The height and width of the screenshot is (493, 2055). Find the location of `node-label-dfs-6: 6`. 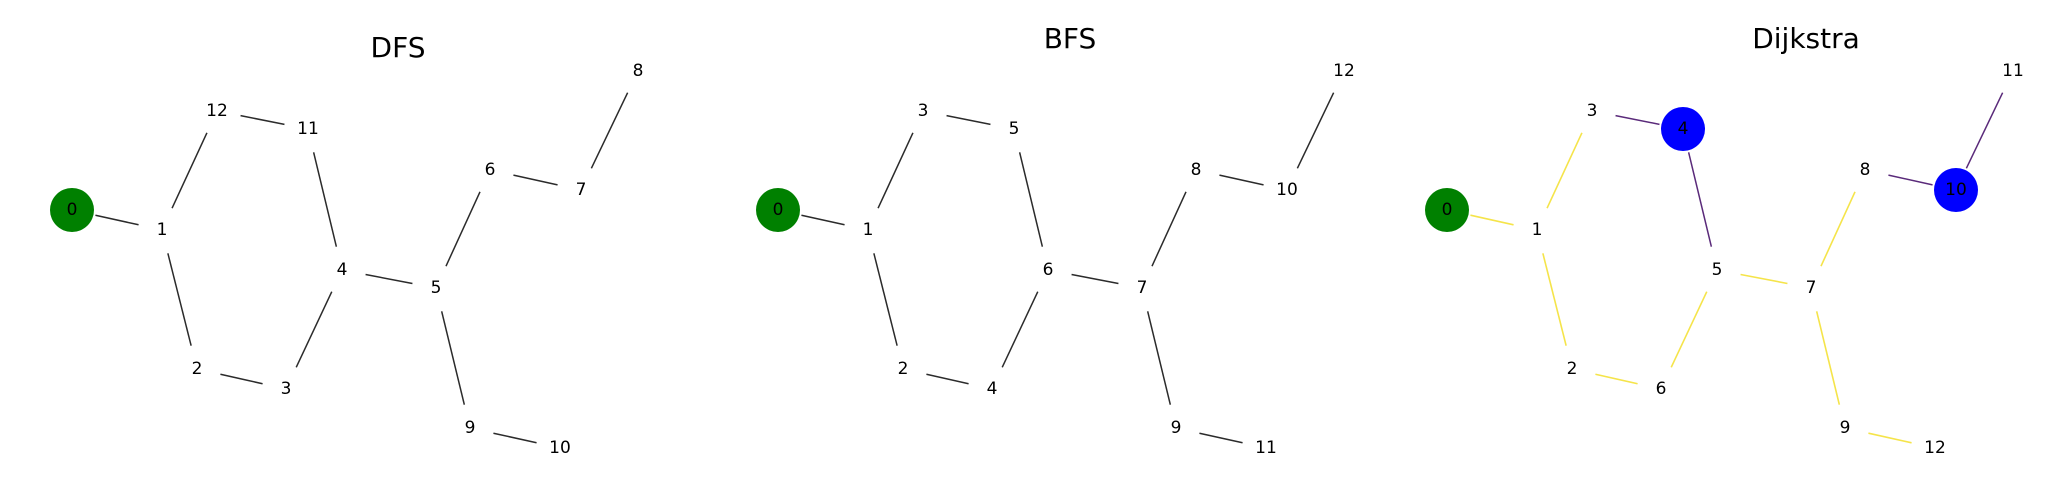

node-label-dfs-6: 6 is located at coordinates (490, 170).